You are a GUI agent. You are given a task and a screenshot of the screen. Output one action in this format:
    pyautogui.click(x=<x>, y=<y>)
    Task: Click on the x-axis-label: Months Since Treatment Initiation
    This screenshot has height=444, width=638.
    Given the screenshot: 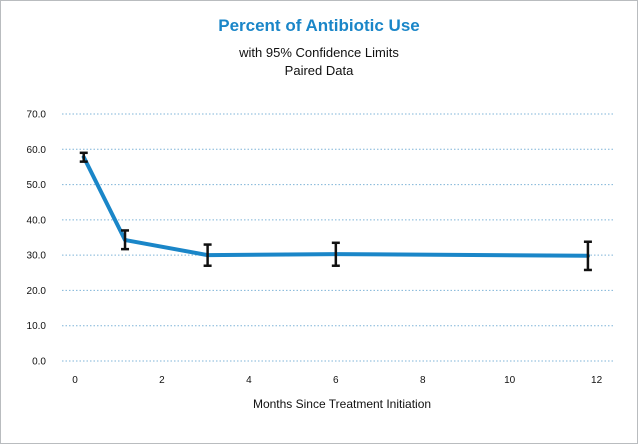 What is the action you would take?
    pyautogui.click(x=342, y=404)
    